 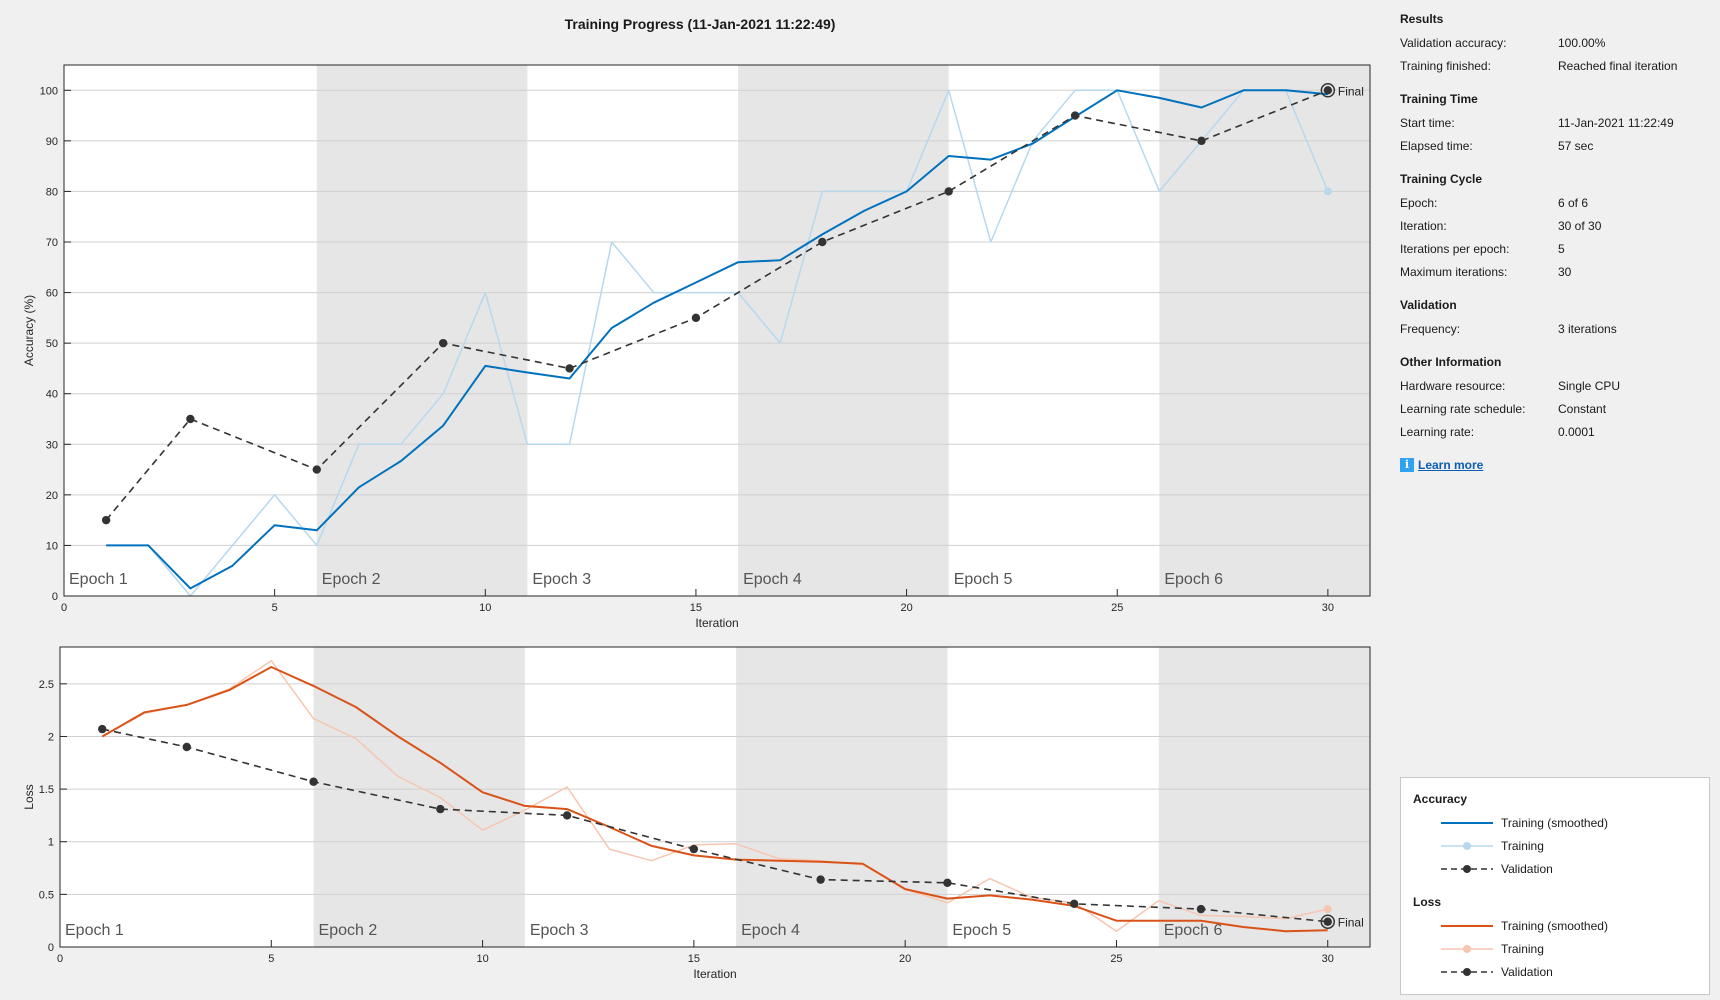 What do you see at coordinates (52, 294) in the screenshot?
I see `y-tick-label: 60` at bounding box center [52, 294].